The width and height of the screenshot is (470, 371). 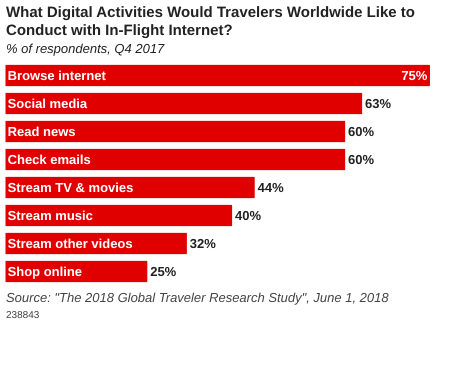 I want to click on text: 238843, so click(x=23, y=316).